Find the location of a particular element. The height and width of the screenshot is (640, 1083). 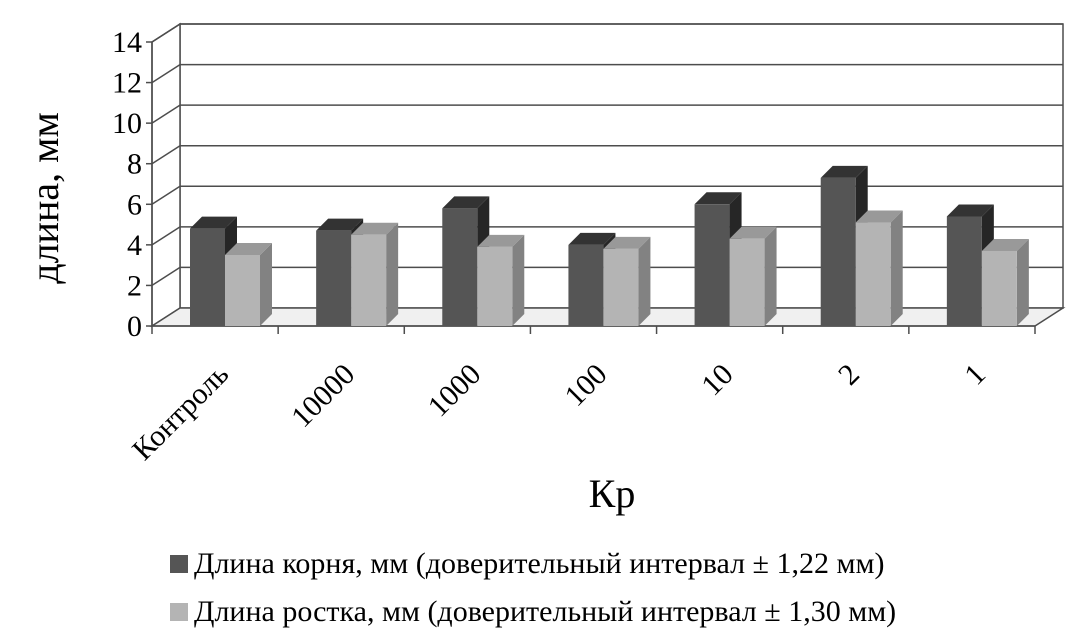

y-tick-label: 10 is located at coordinates (127, 123).